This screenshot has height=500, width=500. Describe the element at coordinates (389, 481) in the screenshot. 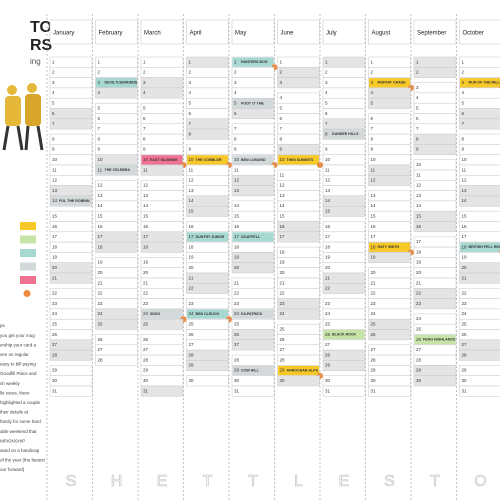

I see `footer-letter: S` at that location.